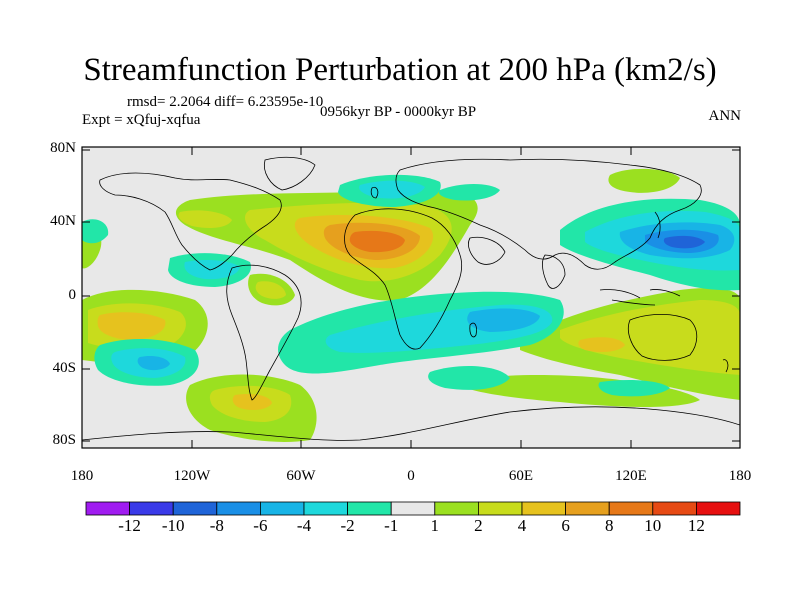  I want to click on colorbar-label: 12, so click(696, 525).